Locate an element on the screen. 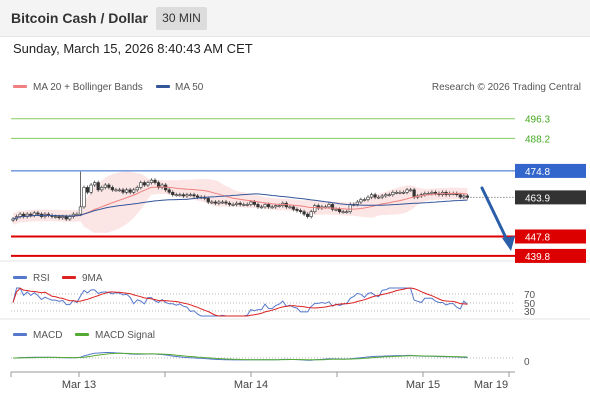  rsi-level-50: 50 is located at coordinates (530, 304).